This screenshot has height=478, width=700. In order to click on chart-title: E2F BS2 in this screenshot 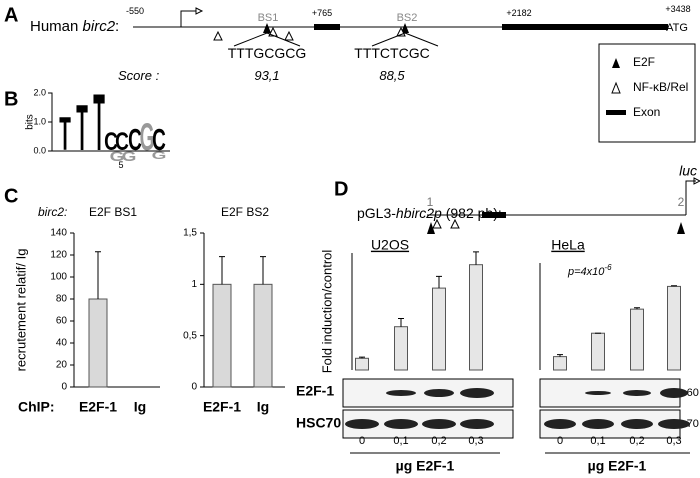, I will do `click(245, 212)`.